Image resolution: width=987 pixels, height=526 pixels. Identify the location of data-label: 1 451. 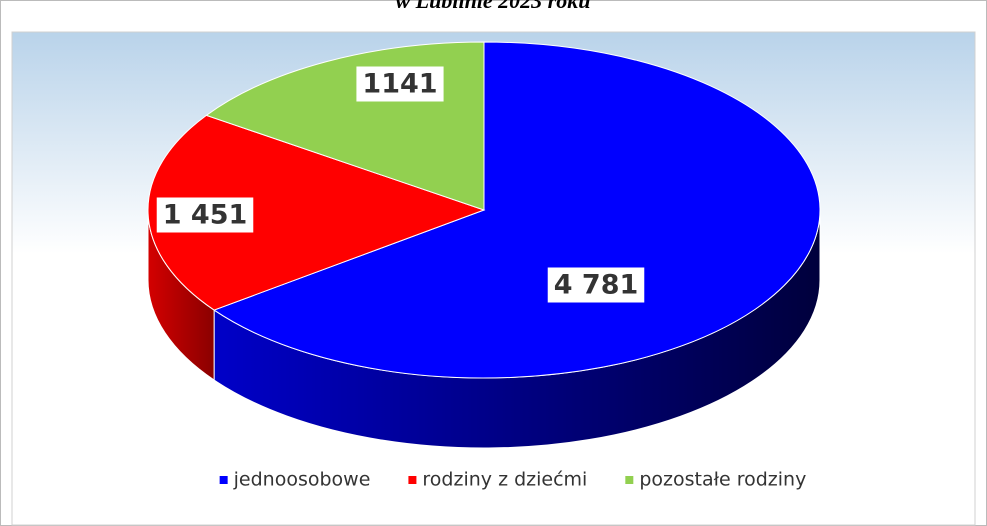
(205, 215).